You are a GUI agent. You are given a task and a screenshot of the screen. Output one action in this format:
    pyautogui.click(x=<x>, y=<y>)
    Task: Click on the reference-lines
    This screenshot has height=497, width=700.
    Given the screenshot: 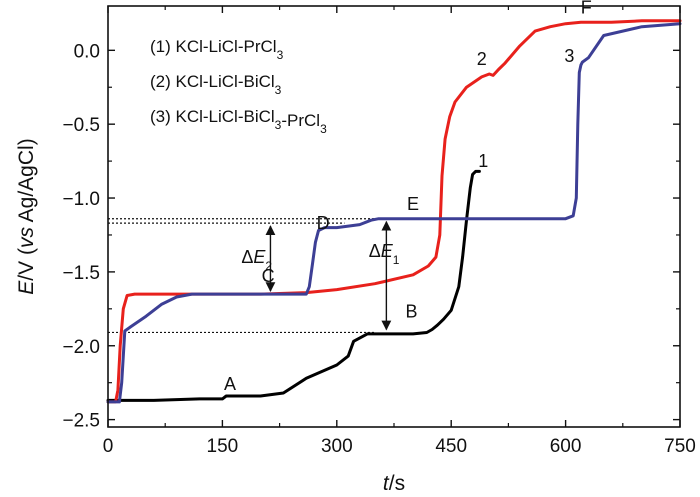 What is the action you would take?
    pyautogui.click(x=249, y=276)
    